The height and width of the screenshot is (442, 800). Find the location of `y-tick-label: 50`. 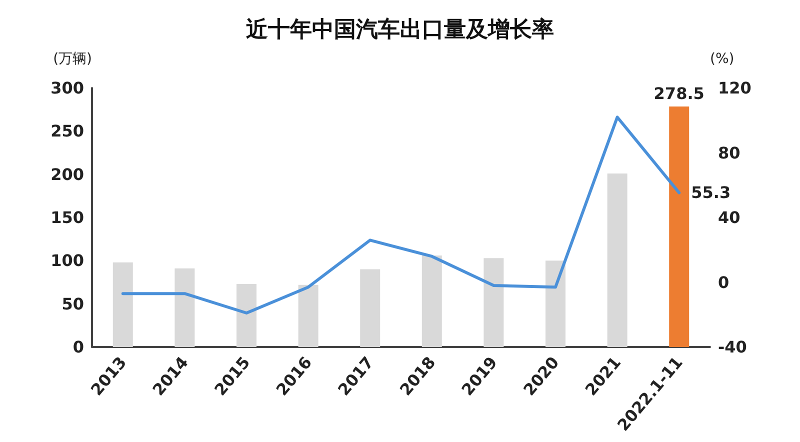

y-tick-label: 50 is located at coordinates (73, 304).